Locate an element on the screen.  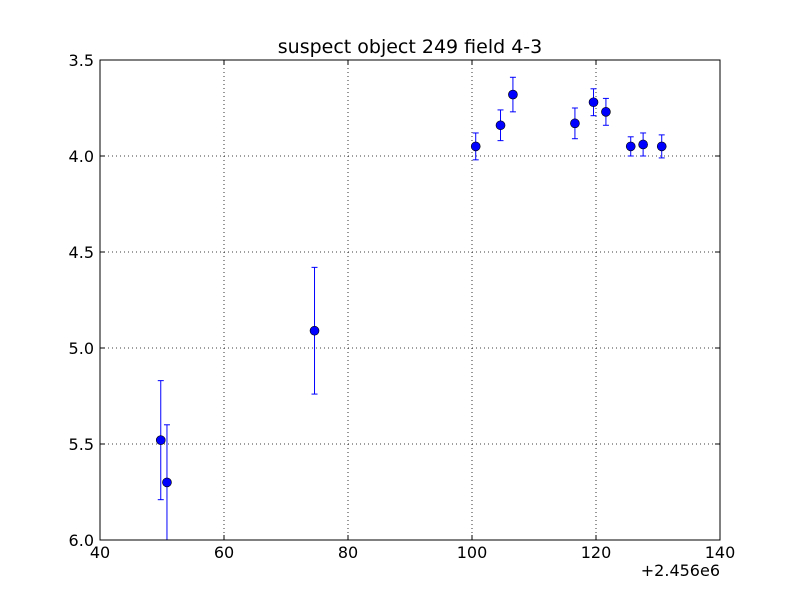
y-tick-label: 3.5 is located at coordinates (81, 60).